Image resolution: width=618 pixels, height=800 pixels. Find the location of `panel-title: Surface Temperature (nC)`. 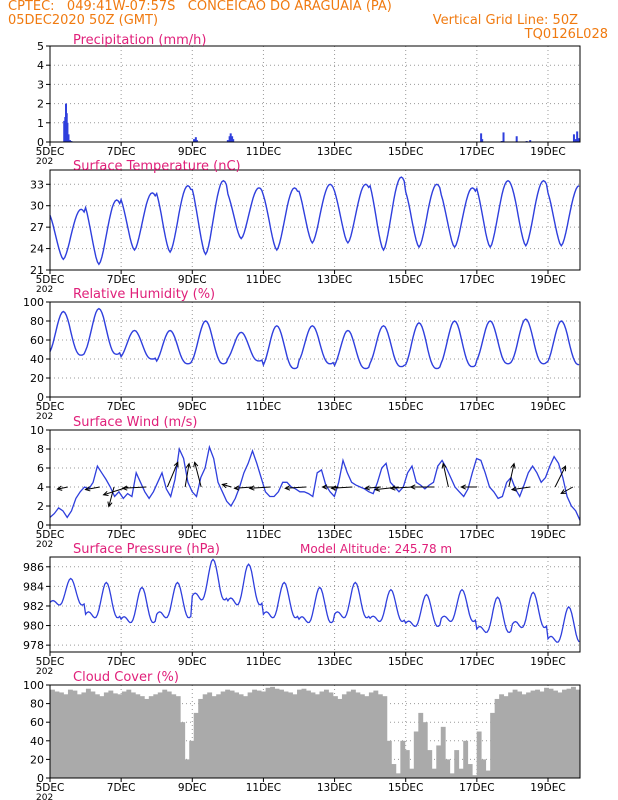

panel-title: Surface Temperature (nC) is located at coordinates (157, 166).